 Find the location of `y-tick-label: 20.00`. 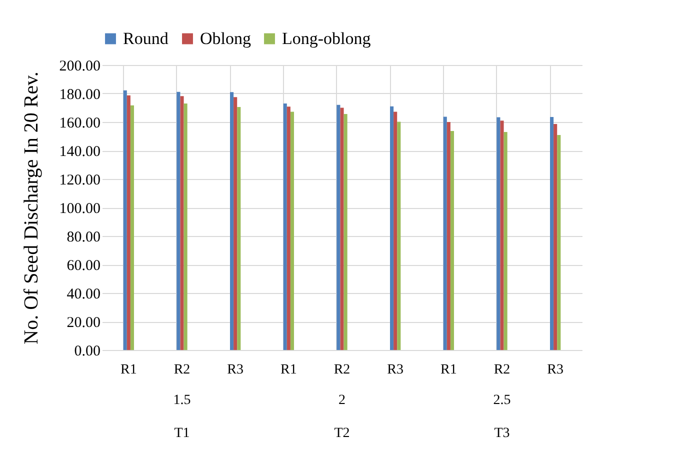

y-tick-label: 20.00 is located at coordinates (83, 323).